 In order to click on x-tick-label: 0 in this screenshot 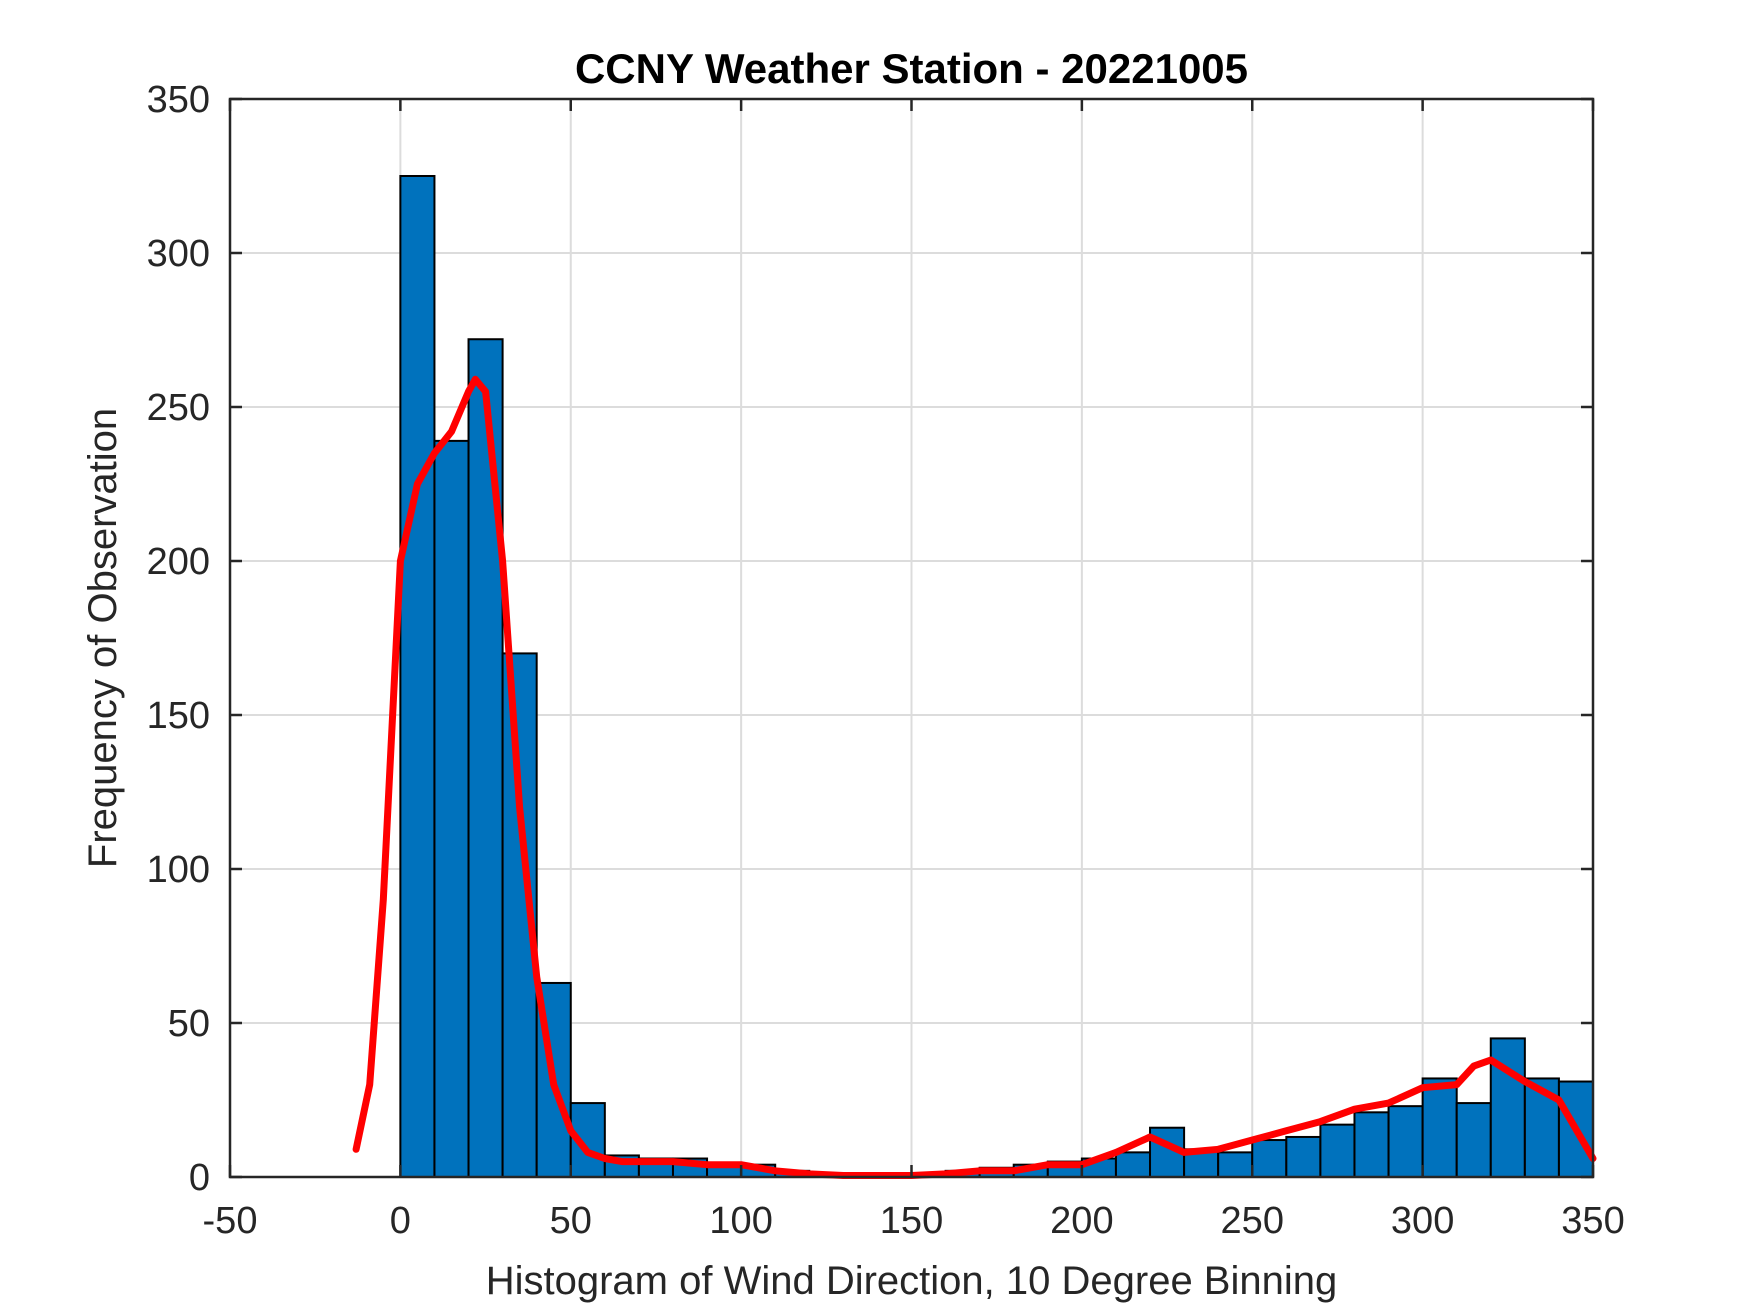, I will do `click(400, 1221)`.